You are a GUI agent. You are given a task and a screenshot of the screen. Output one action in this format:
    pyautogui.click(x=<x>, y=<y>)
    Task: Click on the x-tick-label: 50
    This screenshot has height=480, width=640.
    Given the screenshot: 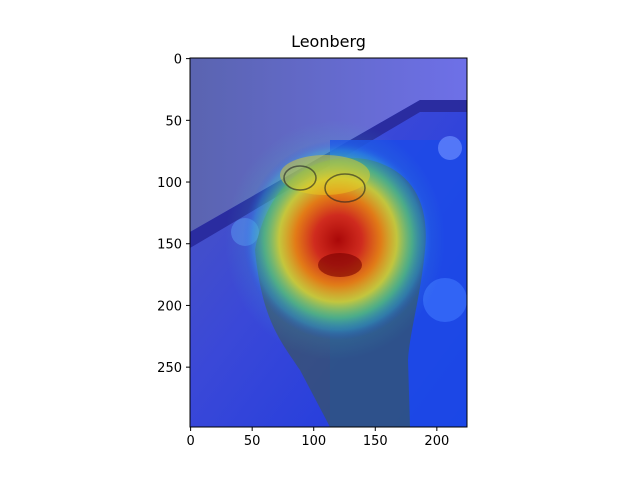 What is the action you would take?
    pyautogui.click(x=252, y=441)
    